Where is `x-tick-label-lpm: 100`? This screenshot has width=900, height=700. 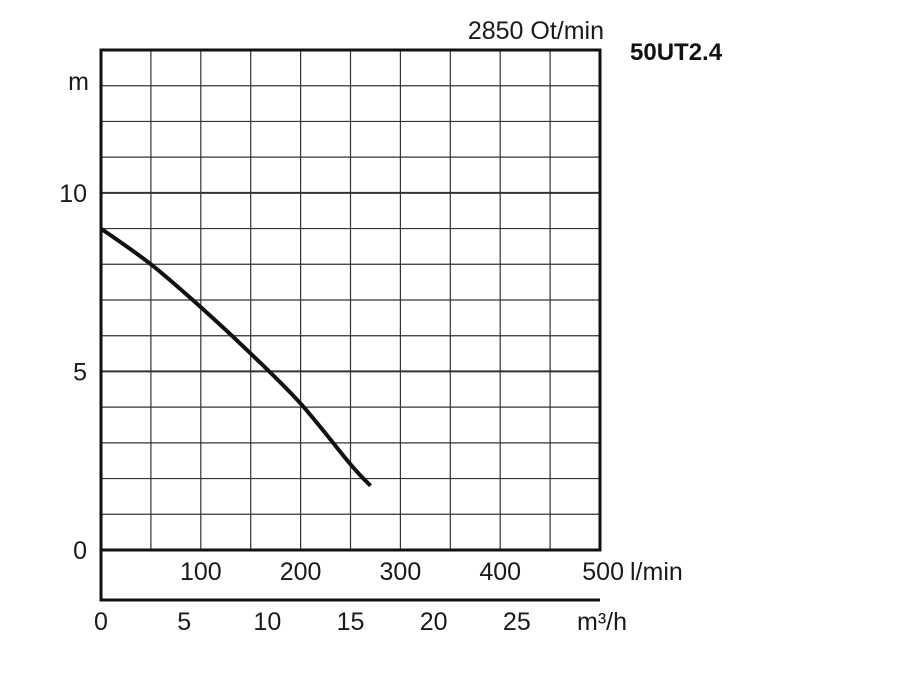 x-tick-label-lpm: 100 is located at coordinates (201, 572).